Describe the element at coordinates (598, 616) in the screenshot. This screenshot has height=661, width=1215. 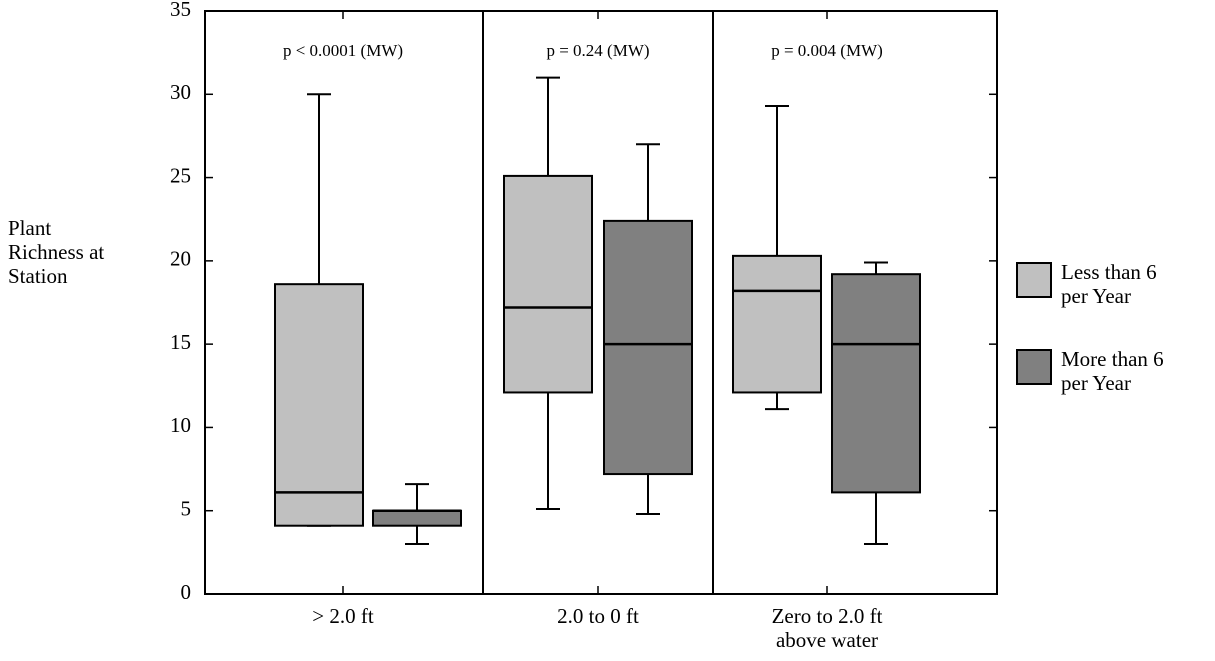
I see `x-tick-label: 2.0 to 0 ft` at that location.